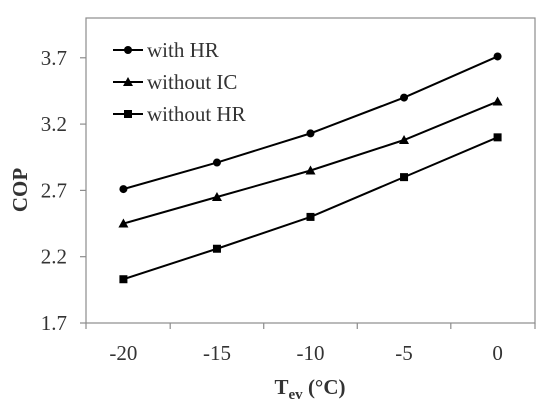 This screenshot has height=408, width=550. What do you see at coordinates (282, 387) in the screenshot?
I see `x-axis-label-main: T` at bounding box center [282, 387].